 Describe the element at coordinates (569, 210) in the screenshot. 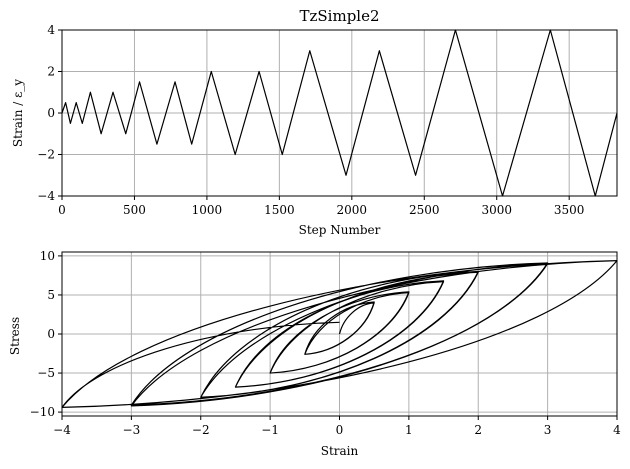

I see `top-x-tick-label: 3500` at that location.